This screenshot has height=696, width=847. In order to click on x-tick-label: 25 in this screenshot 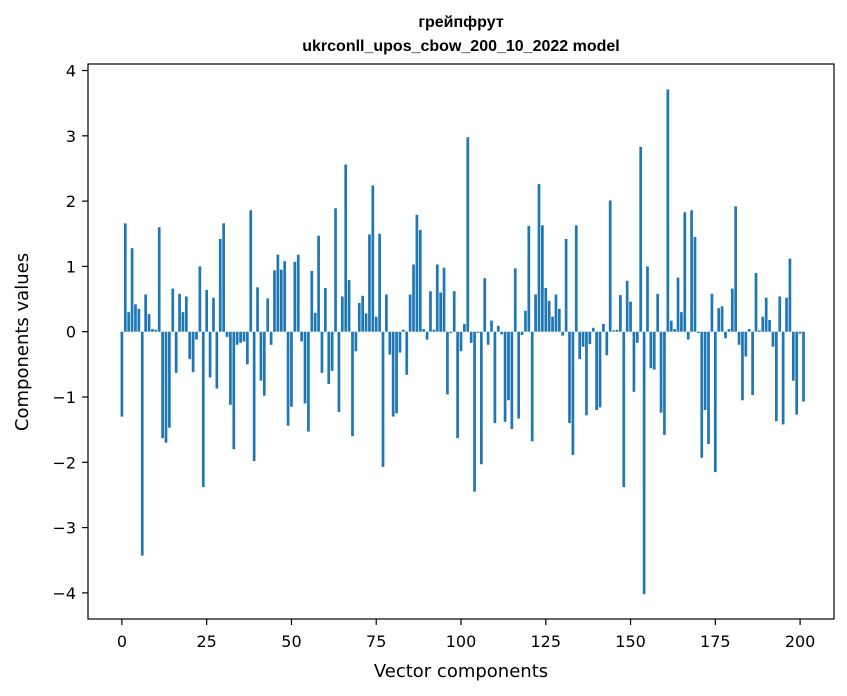, I will do `click(207, 641)`.